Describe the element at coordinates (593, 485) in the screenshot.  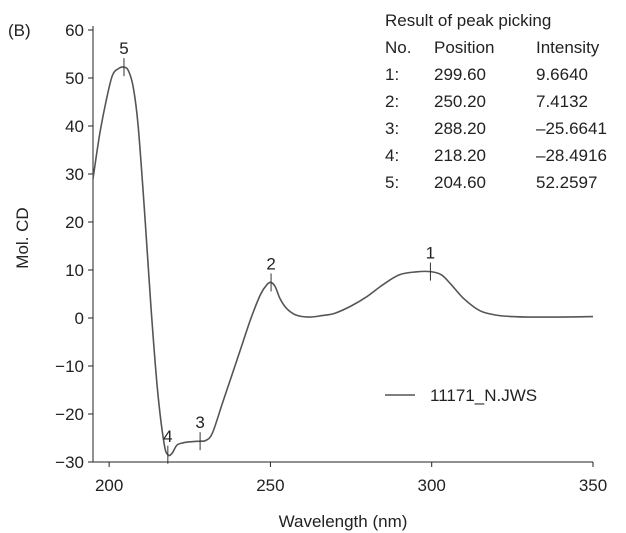
I see `x-tick-label: 350` at that location.